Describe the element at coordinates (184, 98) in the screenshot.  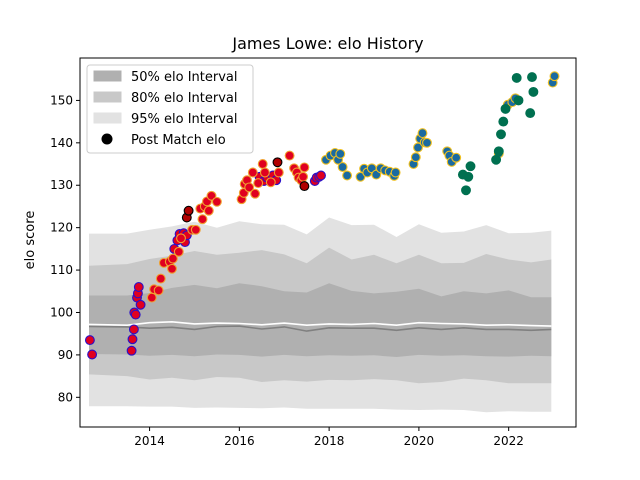
I see `legend-label: 80% elo Interval` at that location.